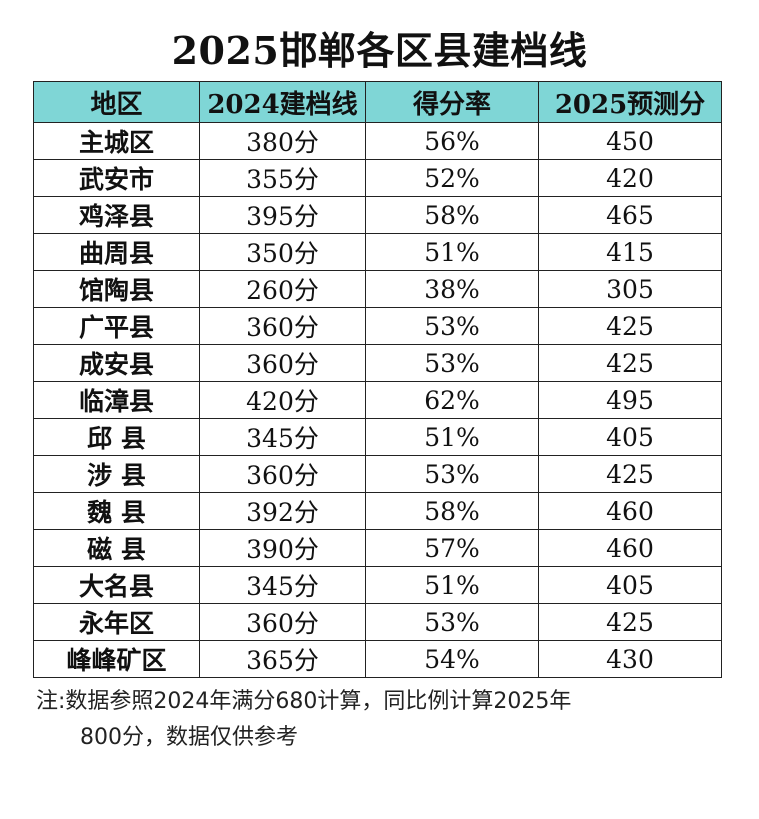 Image resolution: width=759 pixels, height=819 pixels. What do you see at coordinates (116, 474) in the screenshot?
I see `cell-region: 涉 县` at bounding box center [116, 474].